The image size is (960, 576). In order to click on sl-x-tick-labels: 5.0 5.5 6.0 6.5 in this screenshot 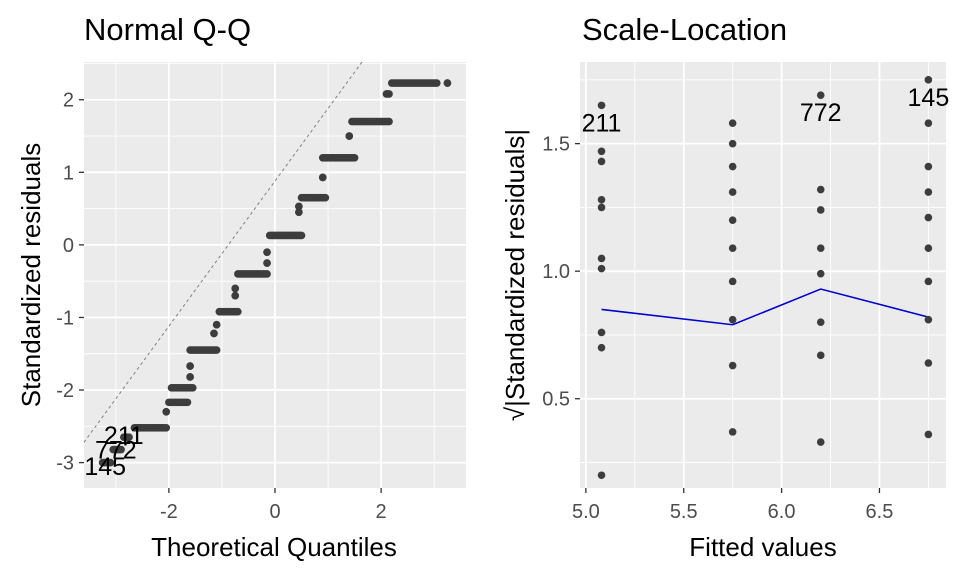, I will do `click(732, 505)`.